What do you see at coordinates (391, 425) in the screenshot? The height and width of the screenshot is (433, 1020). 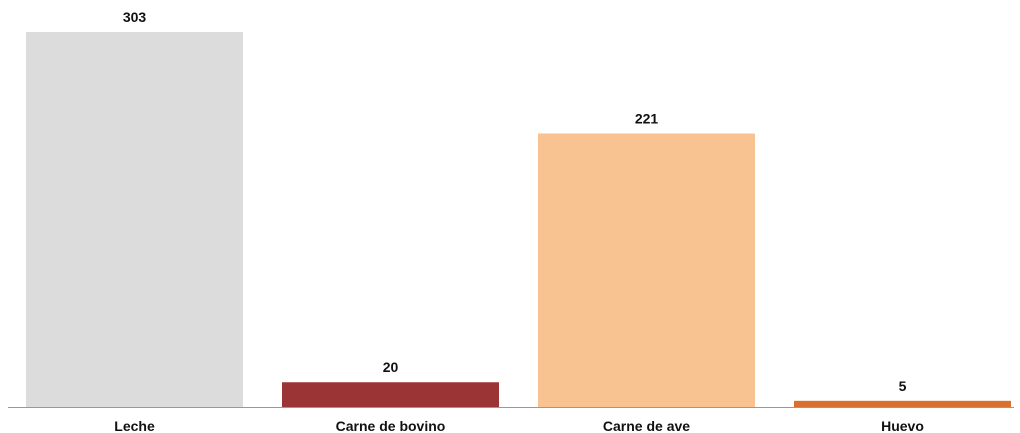 I see `x-tick-label: Carne de bovino` at bounding box center [391, 425].